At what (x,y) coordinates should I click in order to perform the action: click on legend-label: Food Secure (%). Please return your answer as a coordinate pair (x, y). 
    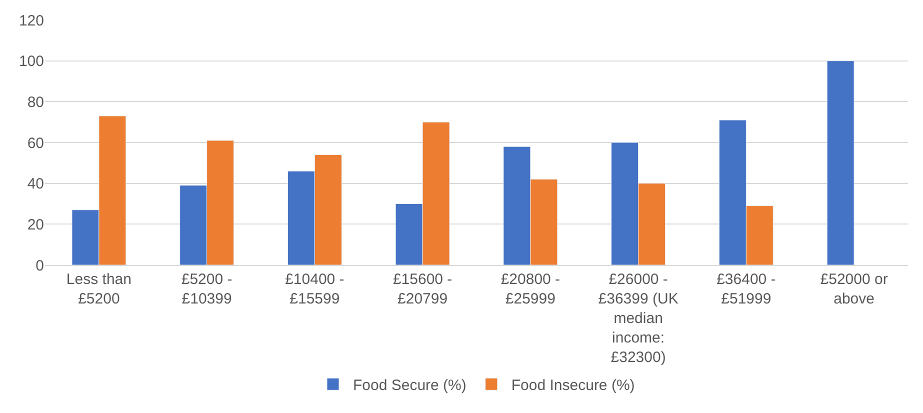
    Looking at the image, I should click on (409, 385).